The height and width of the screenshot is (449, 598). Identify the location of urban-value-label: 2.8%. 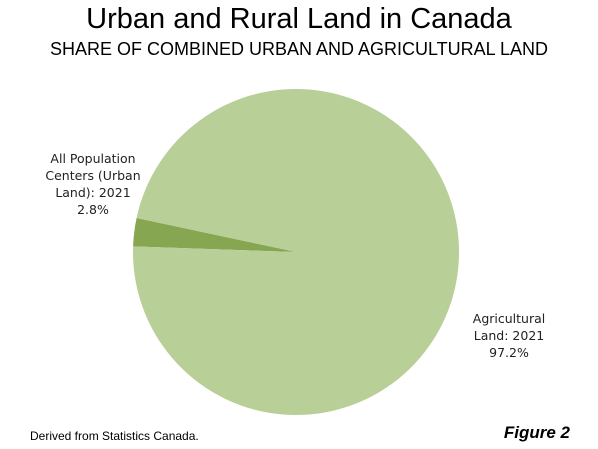
(93, 209).